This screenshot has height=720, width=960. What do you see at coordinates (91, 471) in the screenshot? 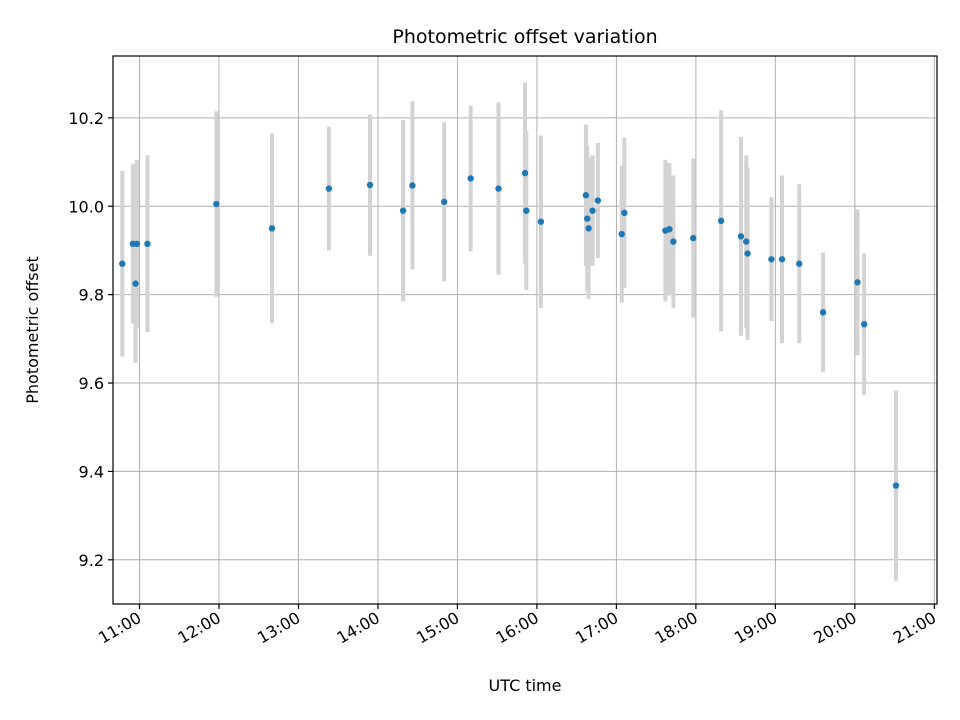
I see `y-tick-label: 9.4` at bounding box center [91, 471].